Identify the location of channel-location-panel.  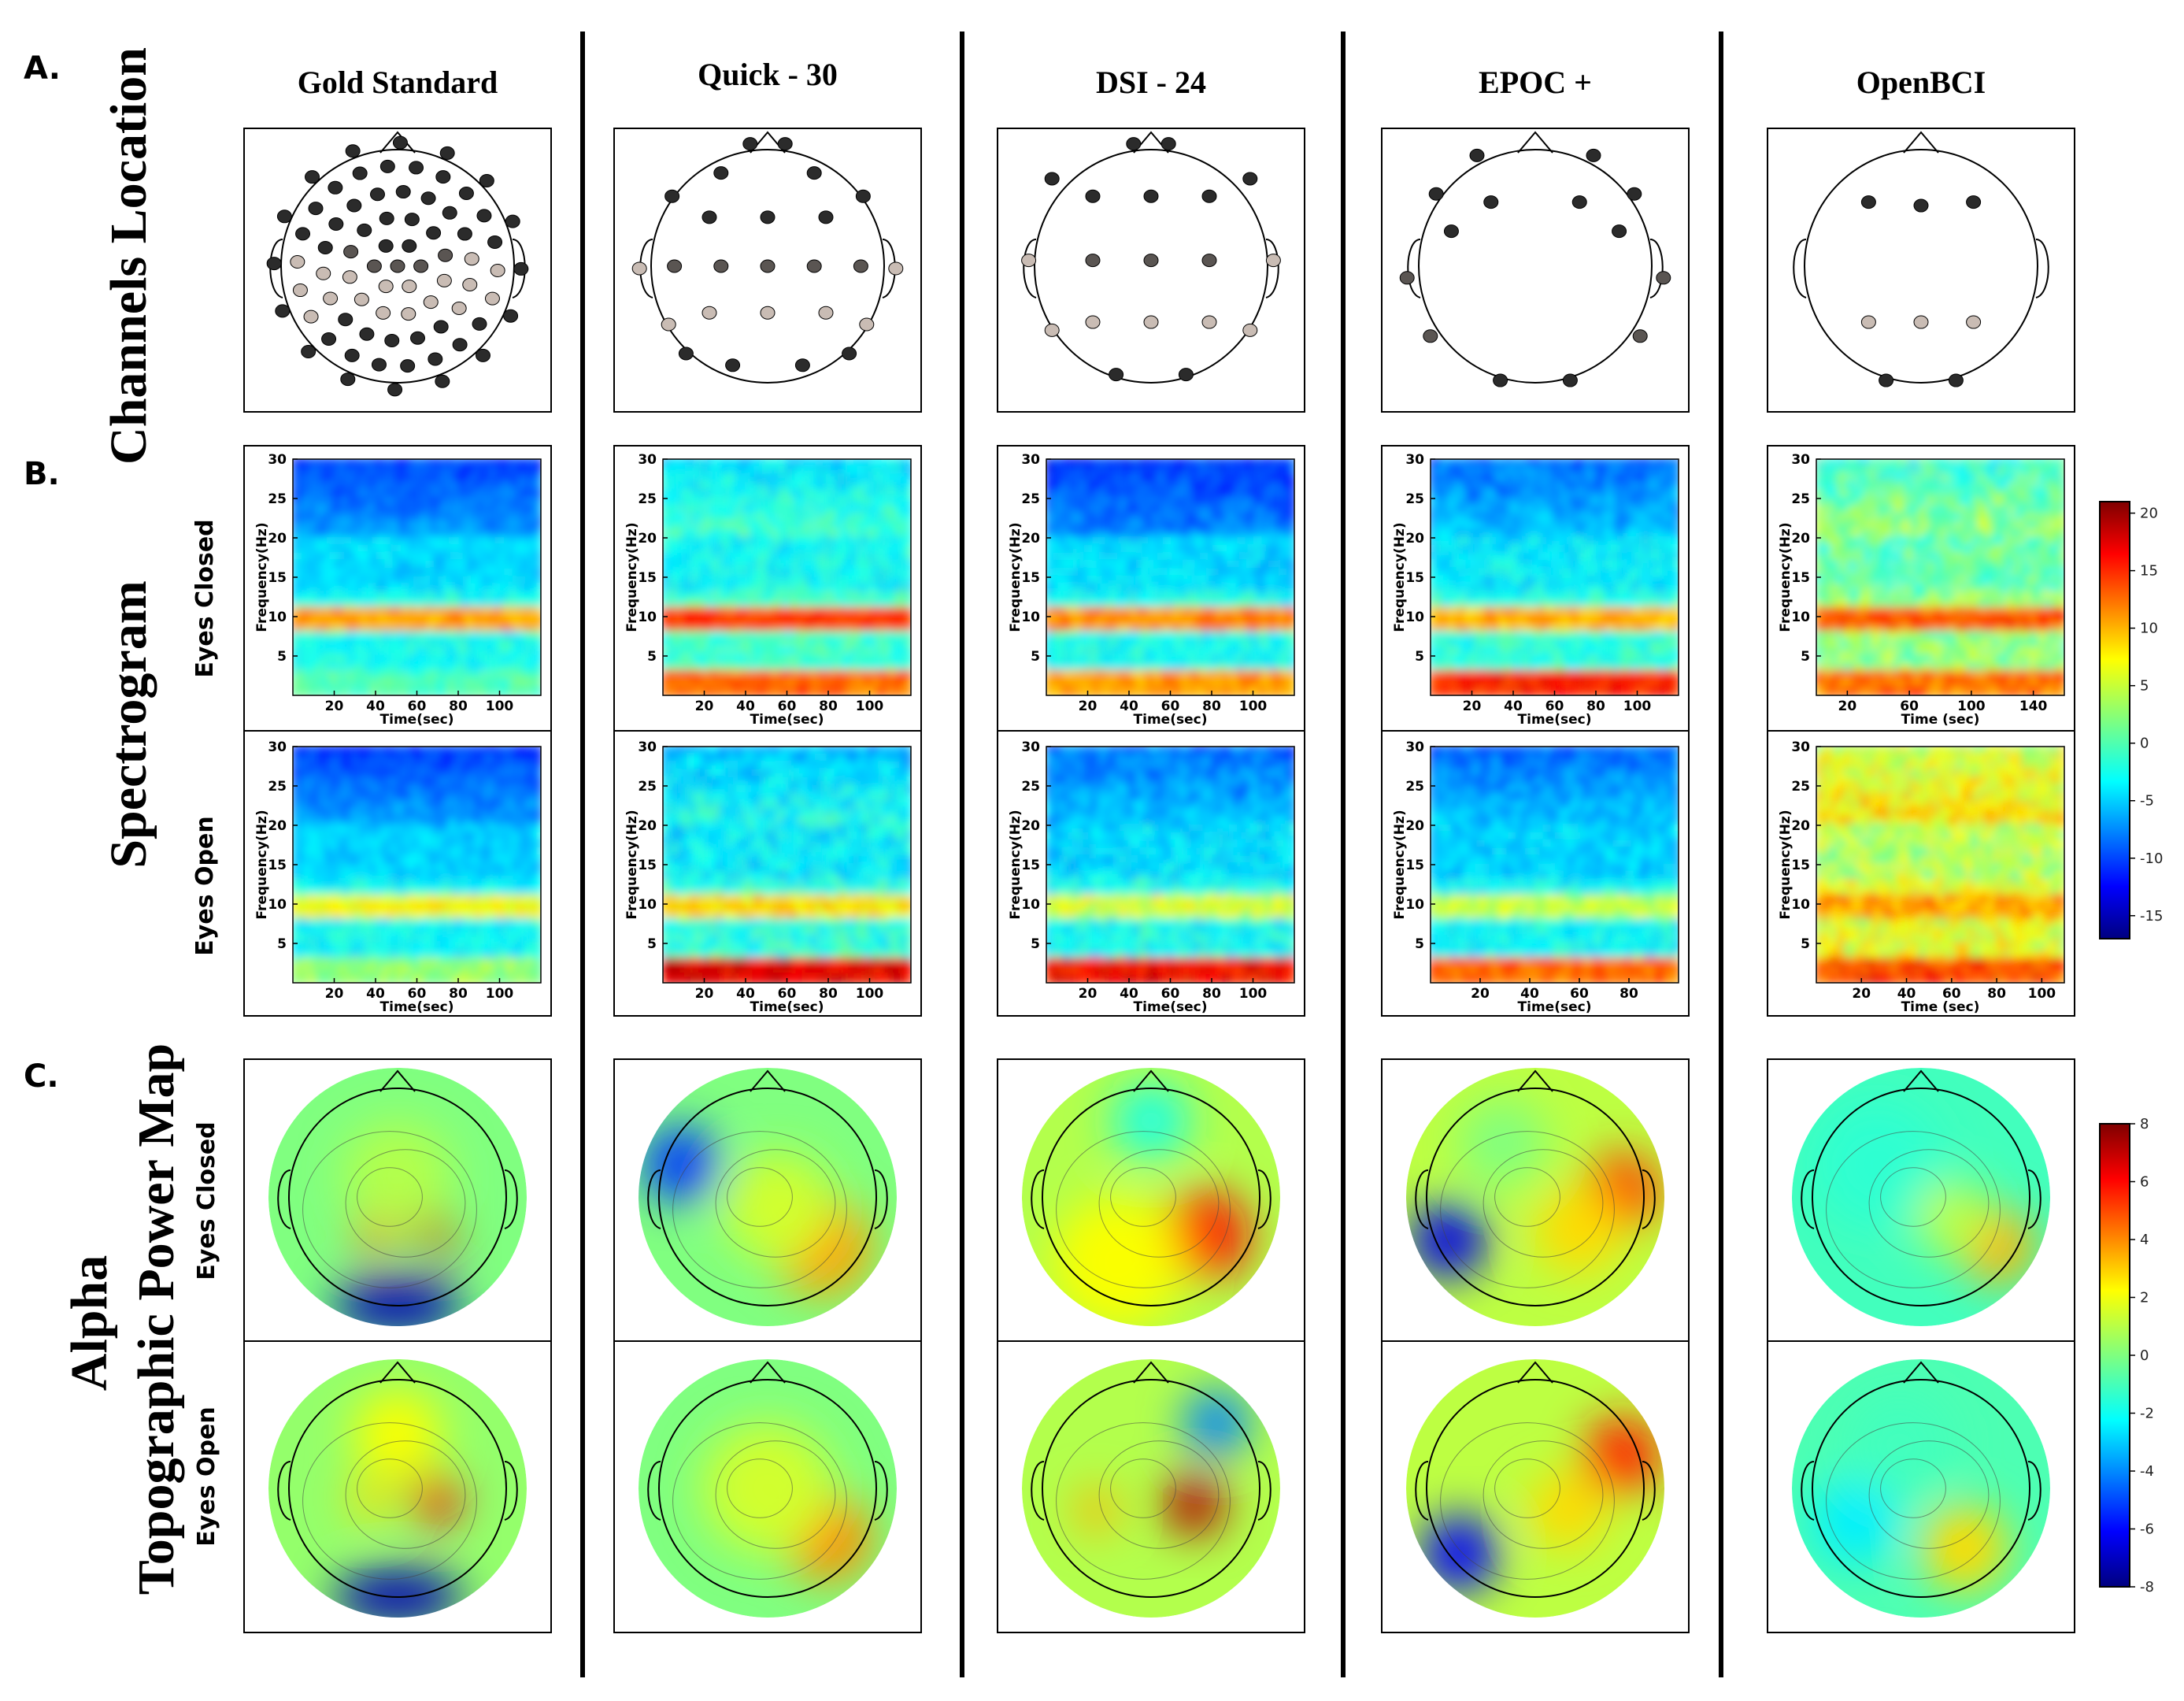
(1535, 270).